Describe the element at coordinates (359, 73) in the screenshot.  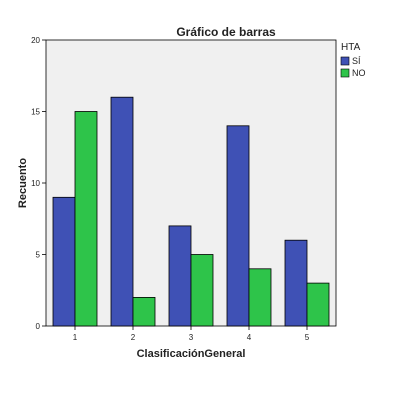
I see `legend-label: NO` at that location.